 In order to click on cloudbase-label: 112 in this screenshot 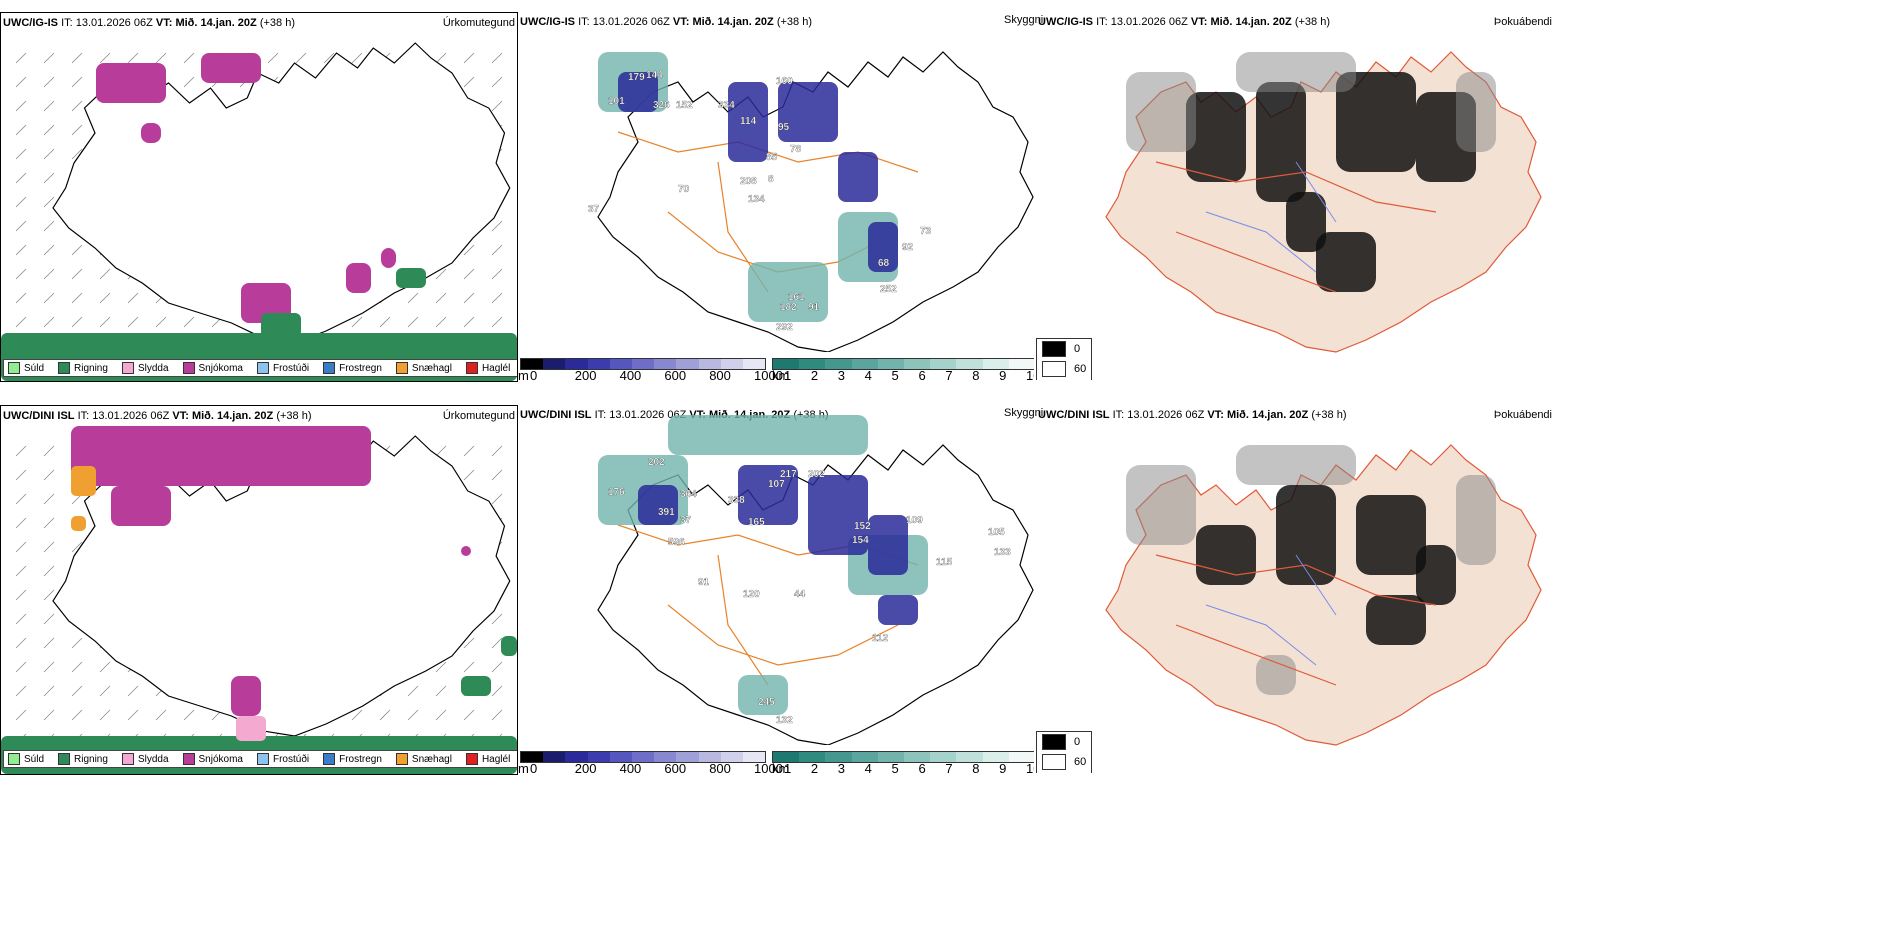, I will do `click(880, 638)`.